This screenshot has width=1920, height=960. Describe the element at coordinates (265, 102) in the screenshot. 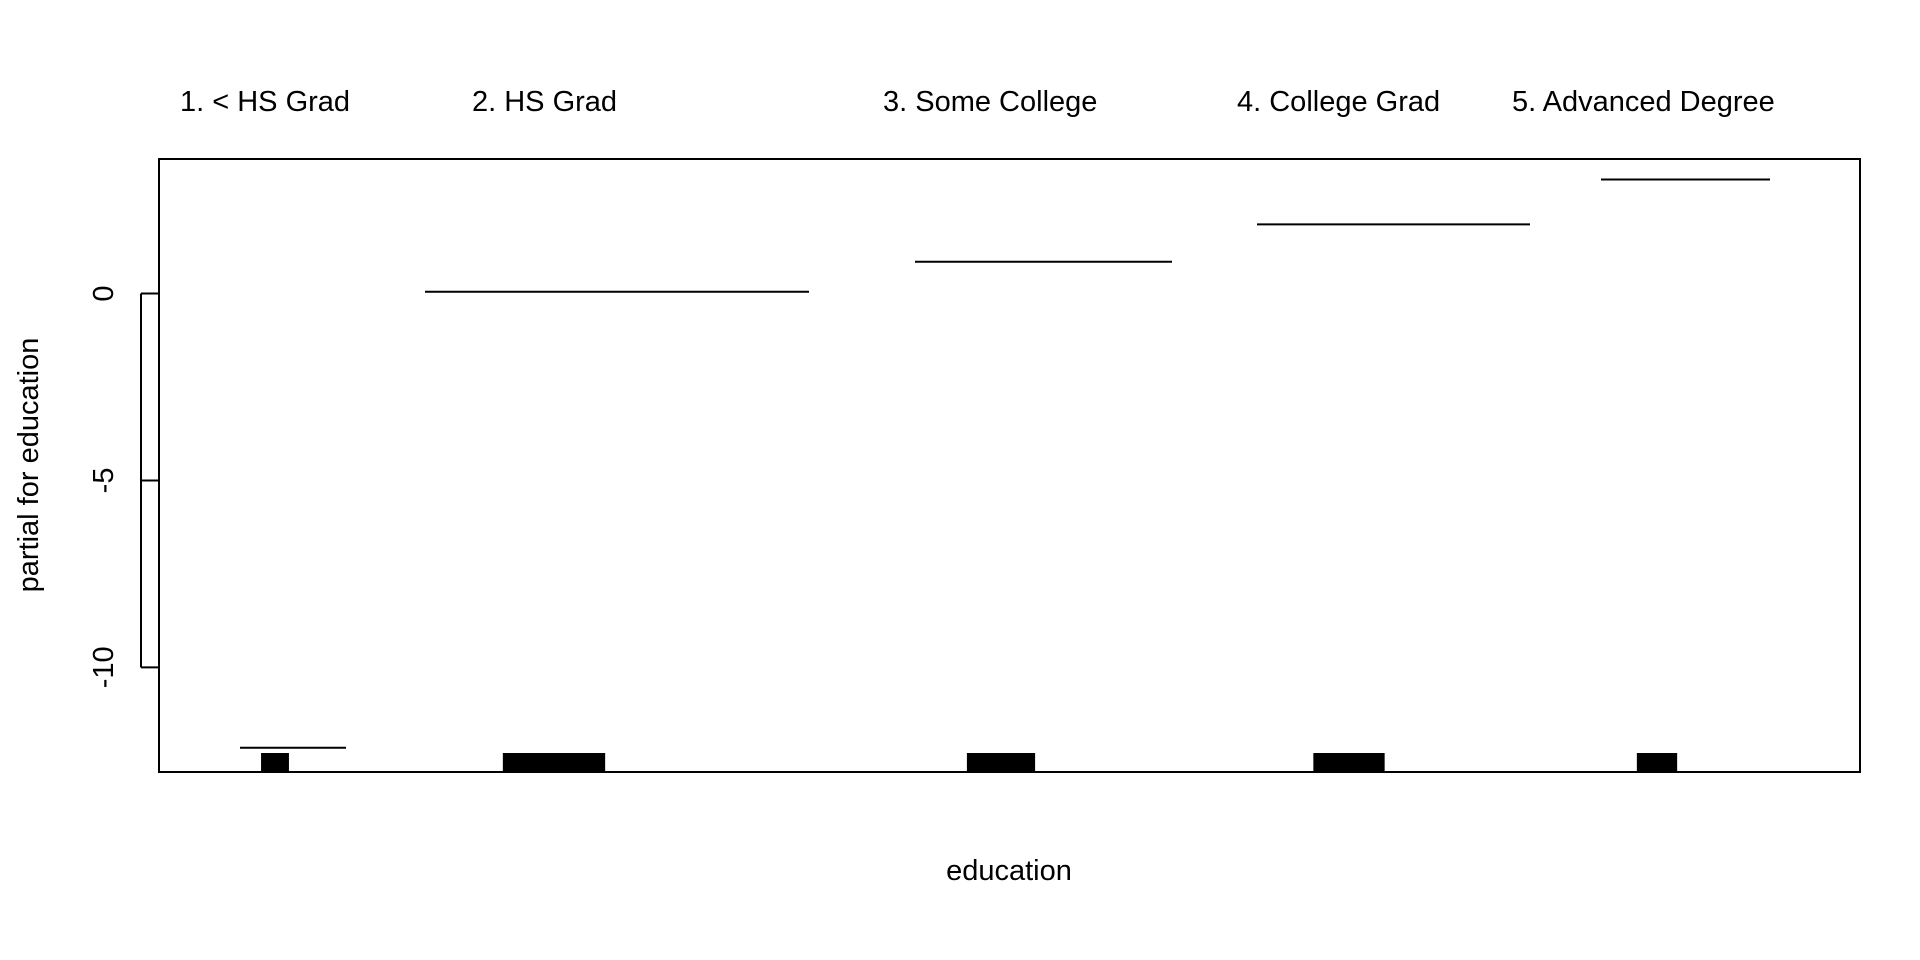

I see `category-label: 1. < HS Grad` at that location.